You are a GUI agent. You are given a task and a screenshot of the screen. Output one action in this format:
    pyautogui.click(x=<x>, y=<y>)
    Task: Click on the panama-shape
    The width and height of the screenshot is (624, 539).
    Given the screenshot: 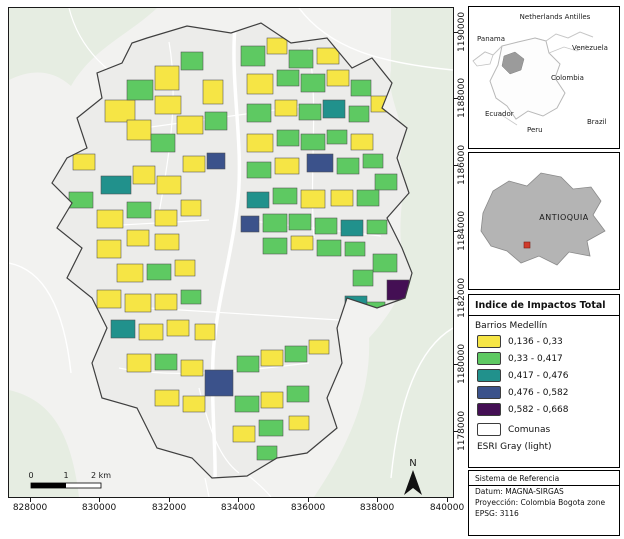 What is the action you would take?
    pyautogui.click(x=483, y=59)
    